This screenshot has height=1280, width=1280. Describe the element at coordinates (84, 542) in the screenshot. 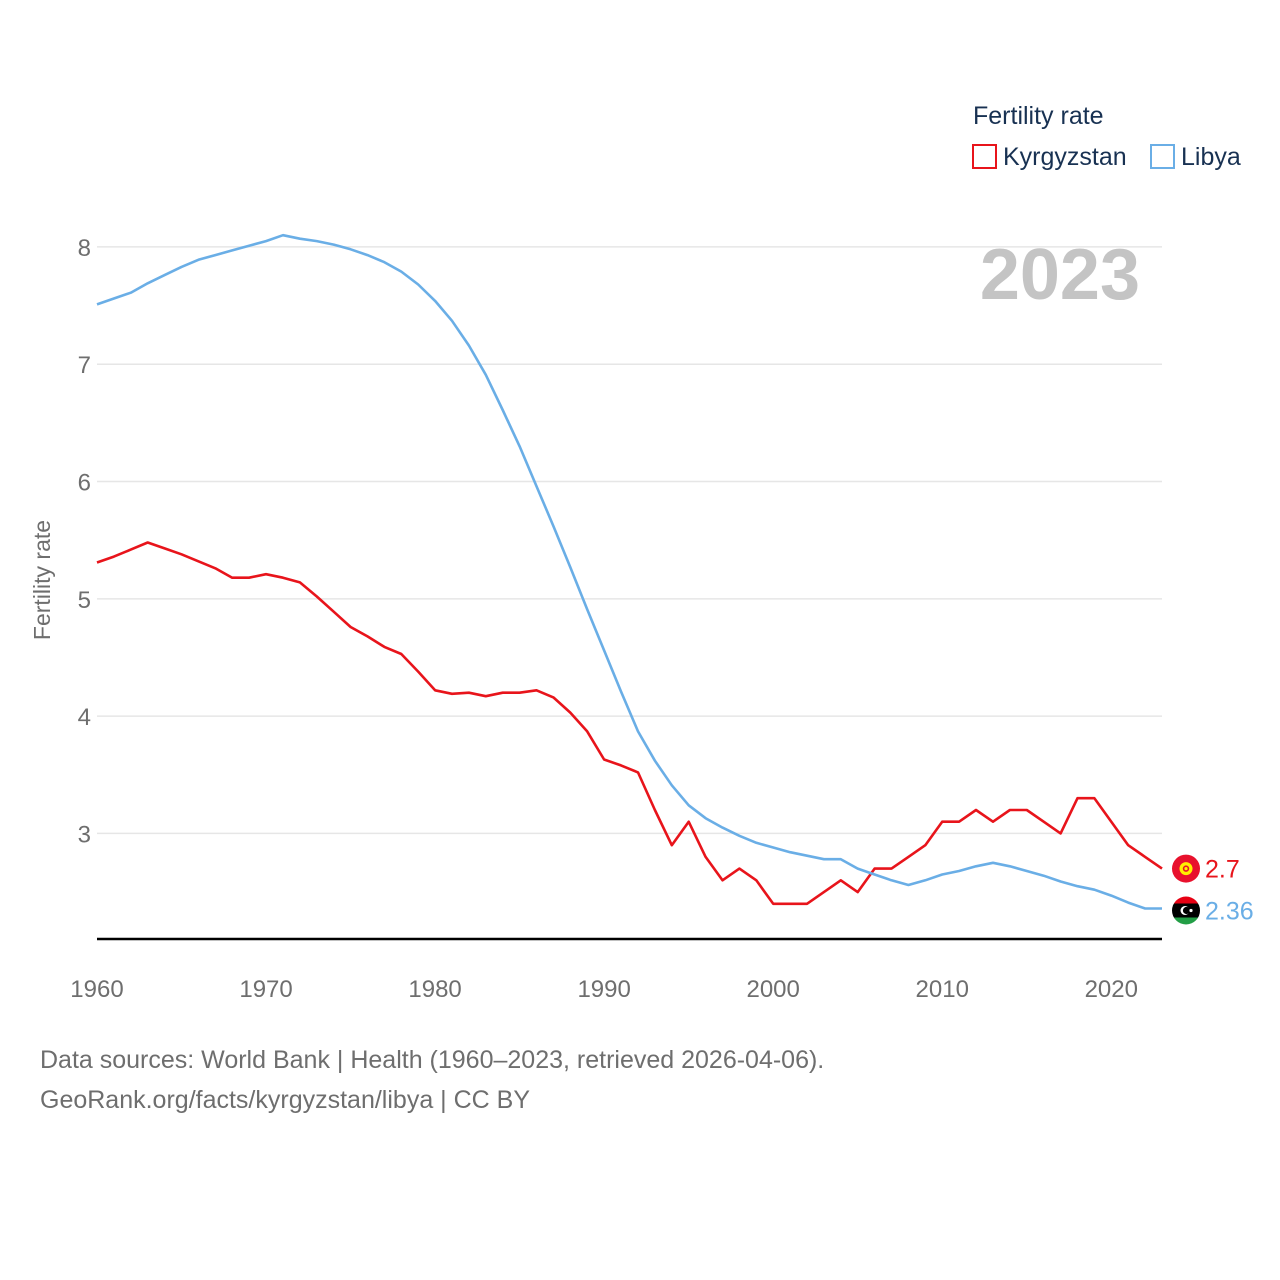

I see `y-axis-ticks: 3 4 5 6 7 8` at that location.